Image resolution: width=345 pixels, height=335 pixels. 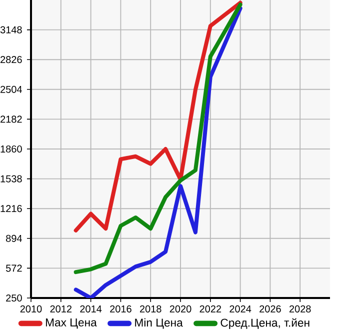 What do you see at coordinates (14, 268) in the screenshot?
I see `y-tick-label: 572` at bounding box center [14, 268].